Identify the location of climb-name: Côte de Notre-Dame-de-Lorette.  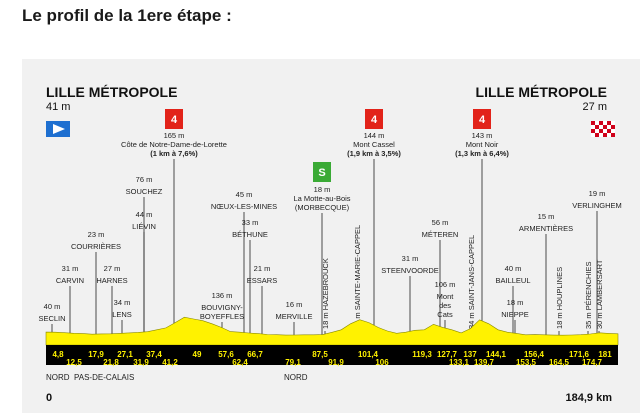
(174, 144).